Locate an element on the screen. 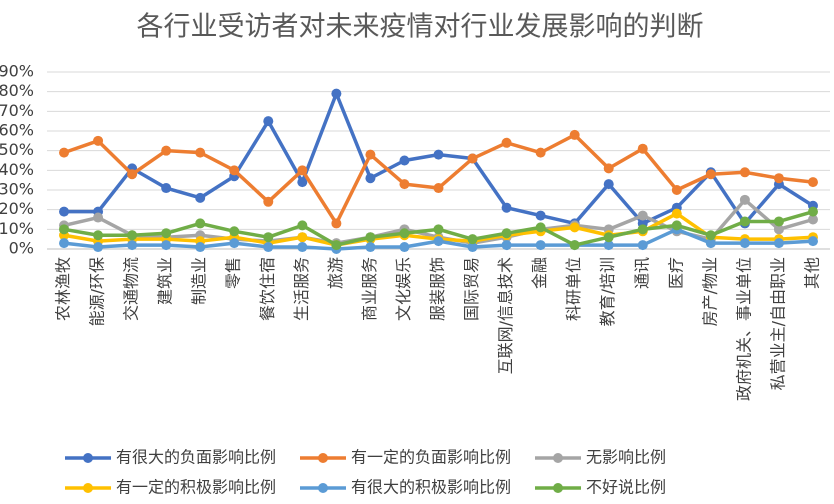 The height and width of the screenshot is (504, 834). legend-label: 有很大的负面影响比例 is located at coordinates (196, 457).